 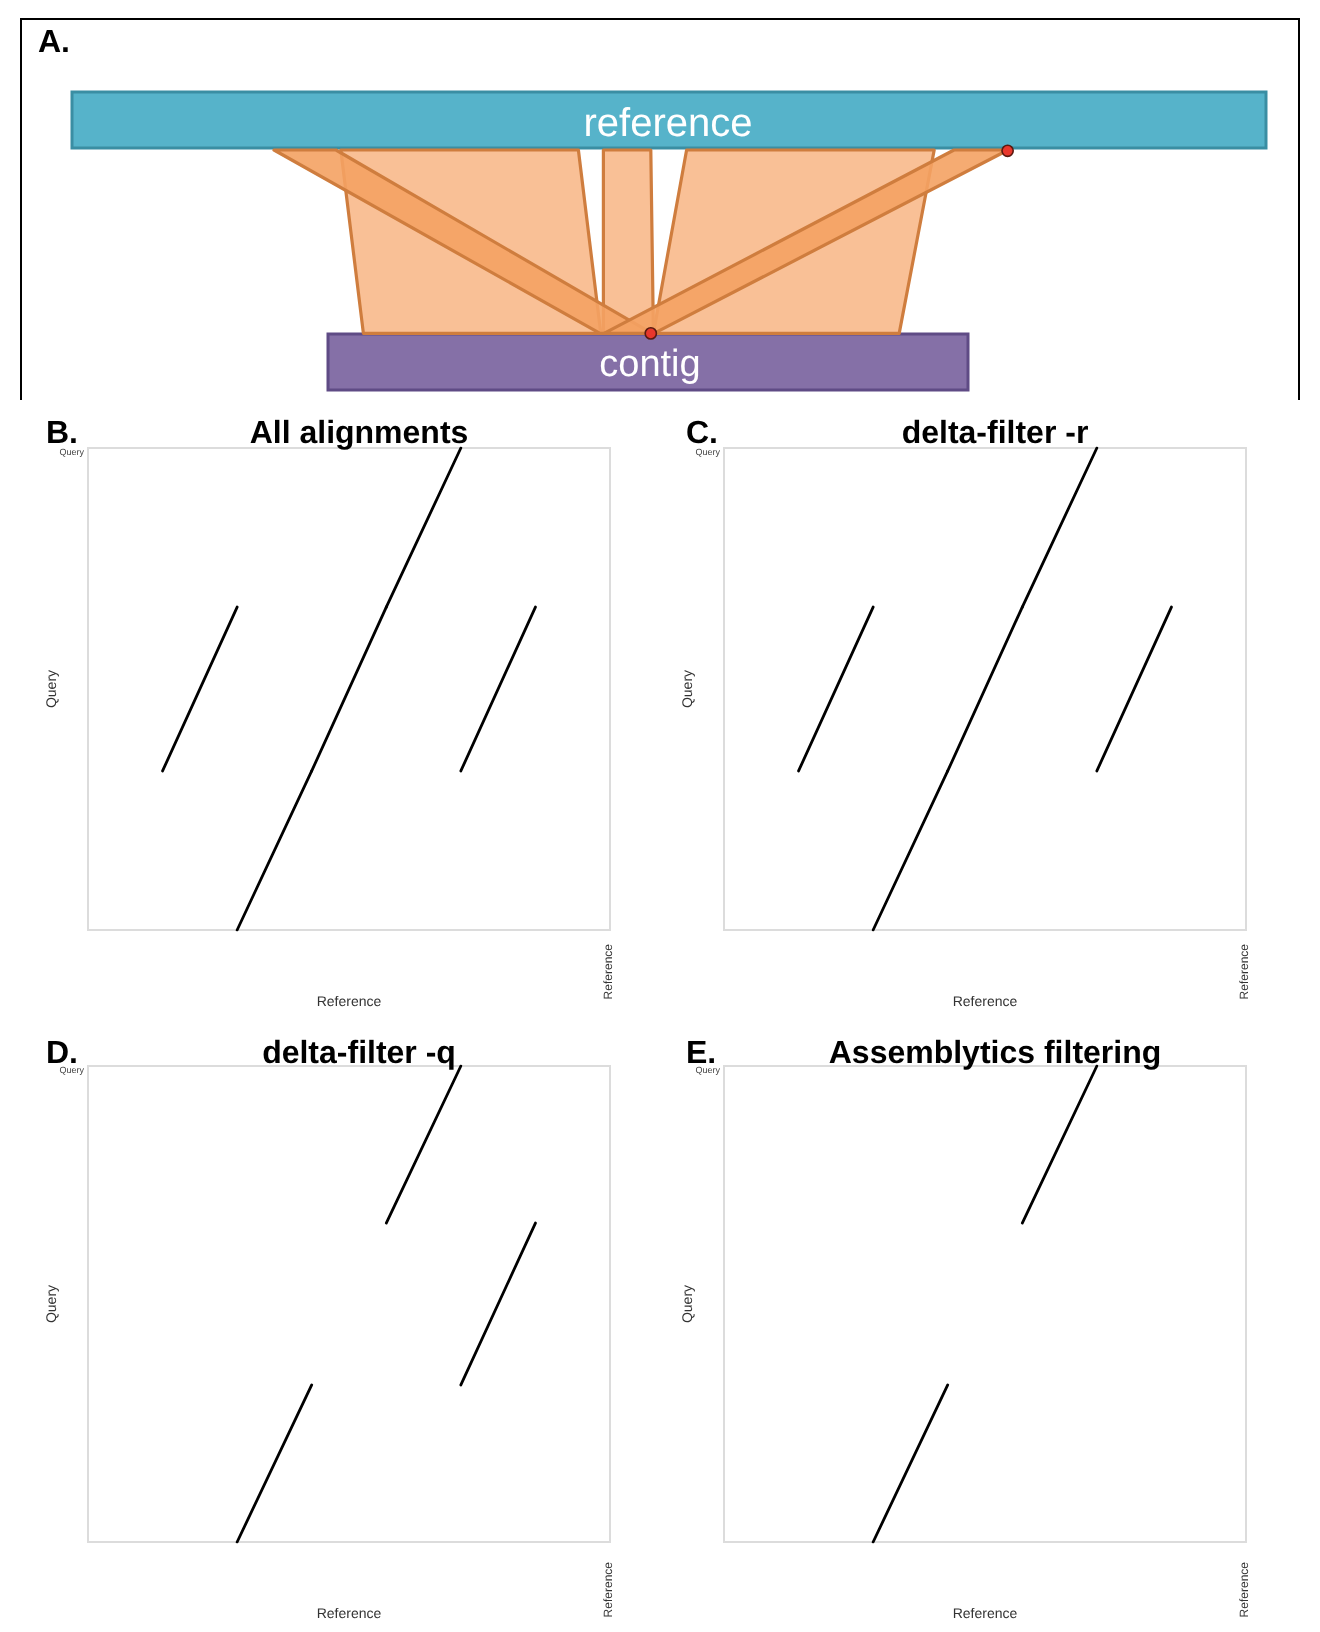 I want to click on chart-title: delta-filter -r, so click(x=995, y=434).